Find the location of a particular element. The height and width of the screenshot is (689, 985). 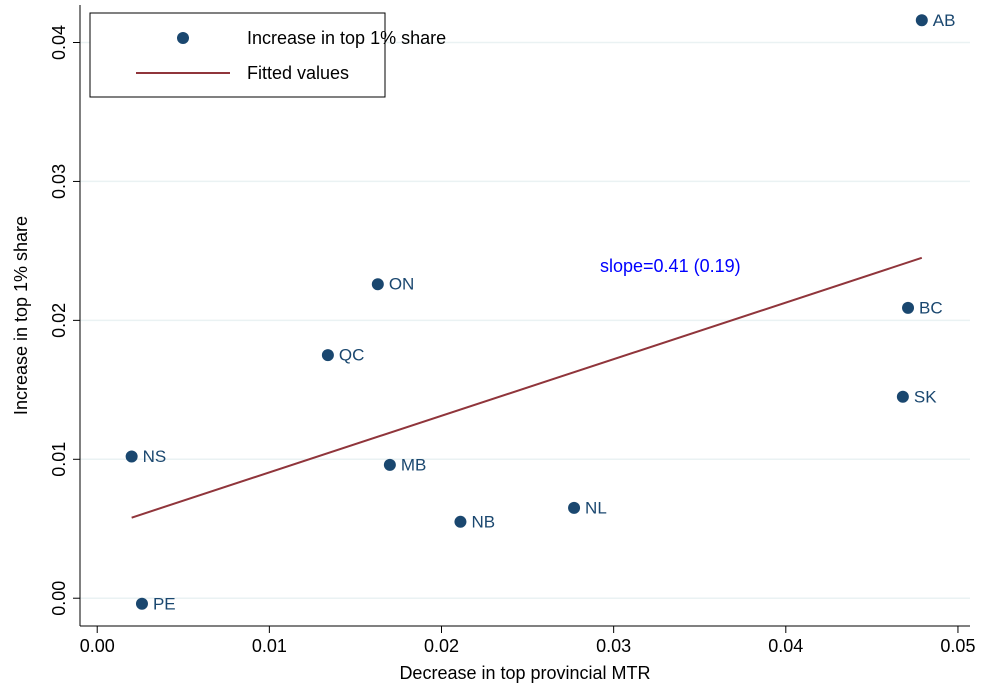

y-tick-label: 0.01 is located at coordinates (59, 459).